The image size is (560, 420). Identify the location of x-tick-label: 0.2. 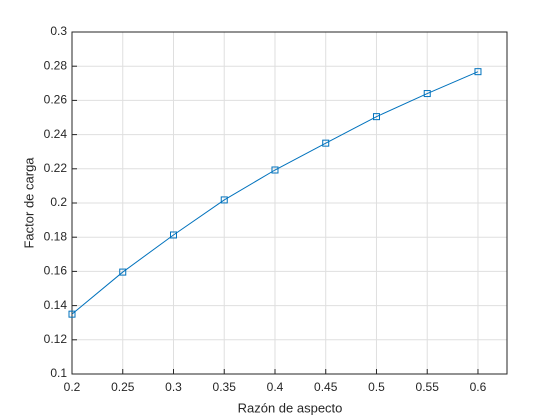
(72, 387).